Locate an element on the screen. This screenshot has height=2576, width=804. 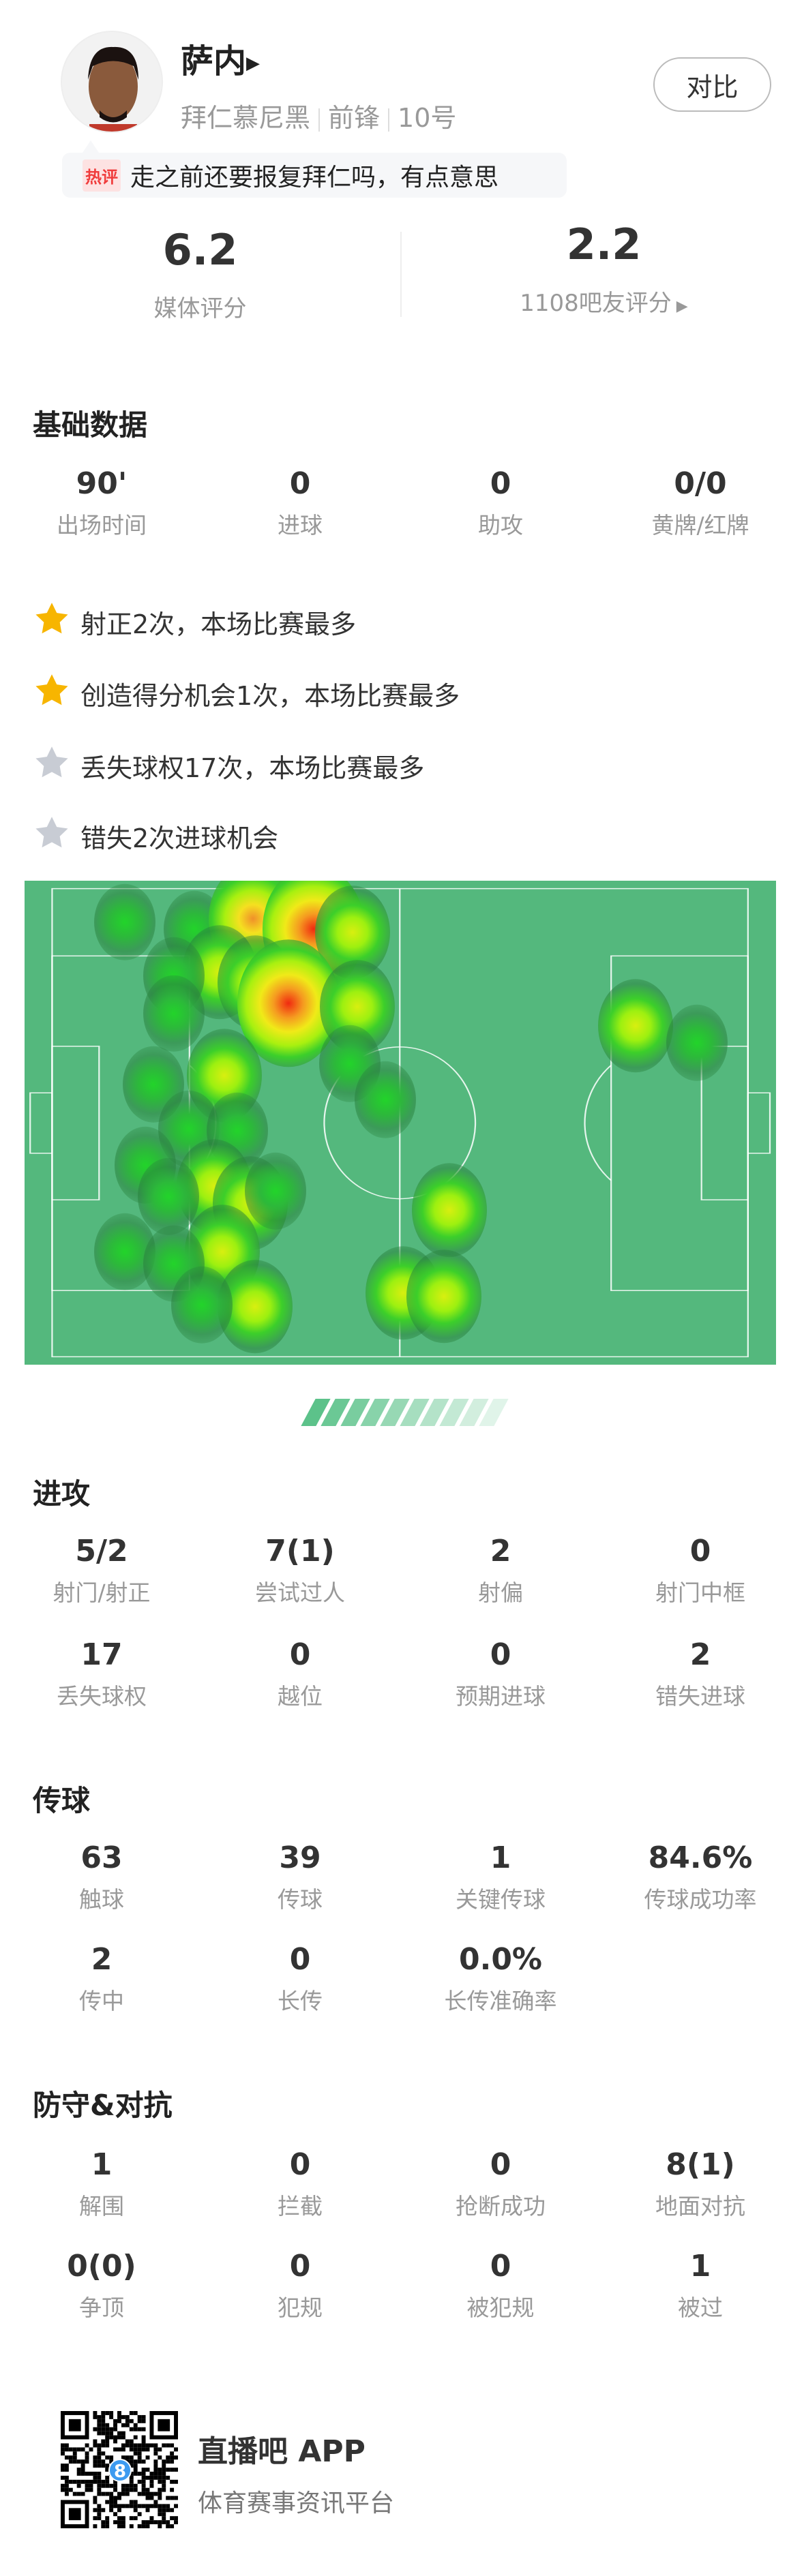
fan-rating: 2.2 1108吧友评分 ▶ is located at coordinates (604, 268).